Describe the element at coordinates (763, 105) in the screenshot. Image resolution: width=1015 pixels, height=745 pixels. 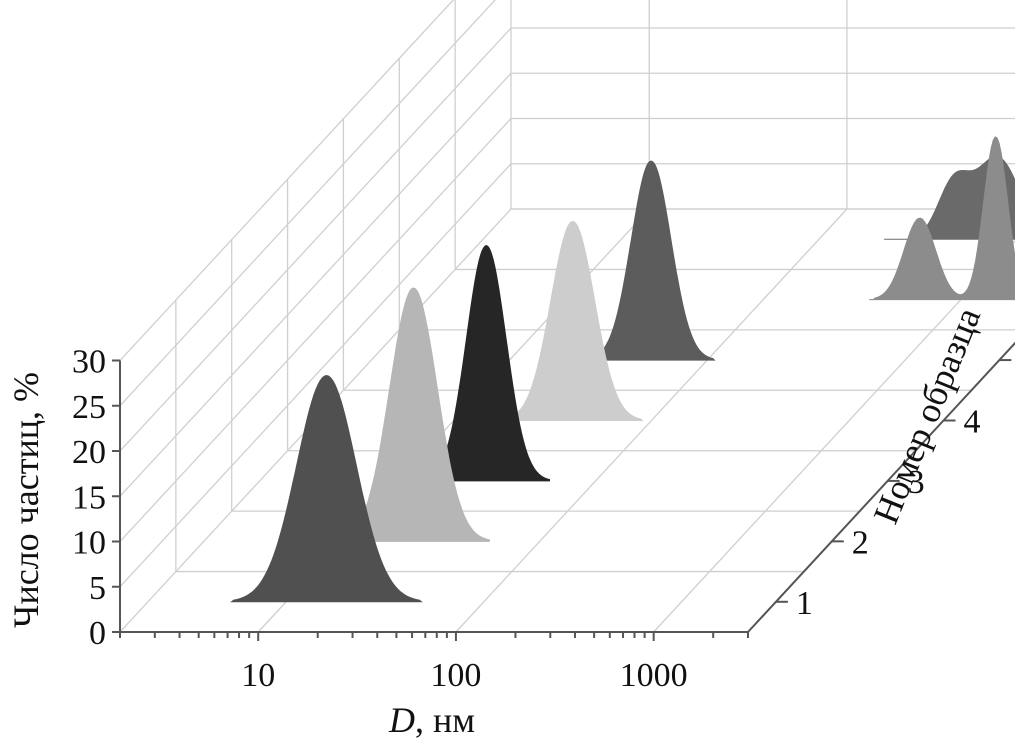
I see `back-wall-grid` at that location.